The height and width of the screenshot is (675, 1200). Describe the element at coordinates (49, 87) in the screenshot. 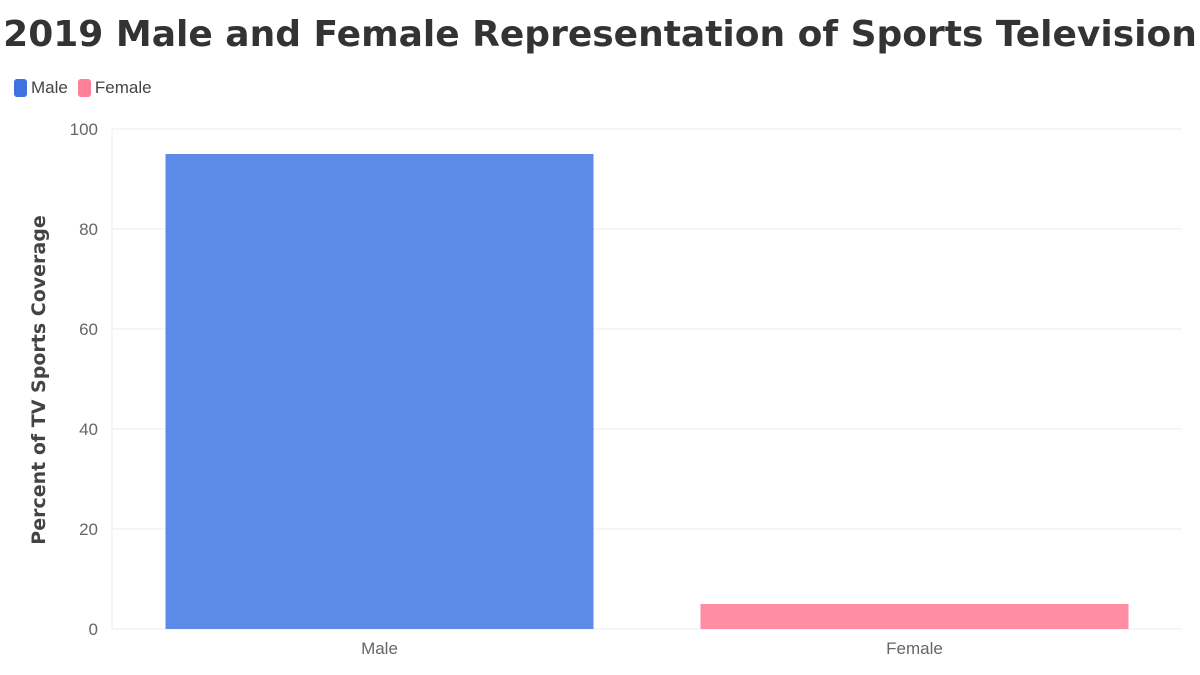

I see `legend-label-male: Male` at that location.